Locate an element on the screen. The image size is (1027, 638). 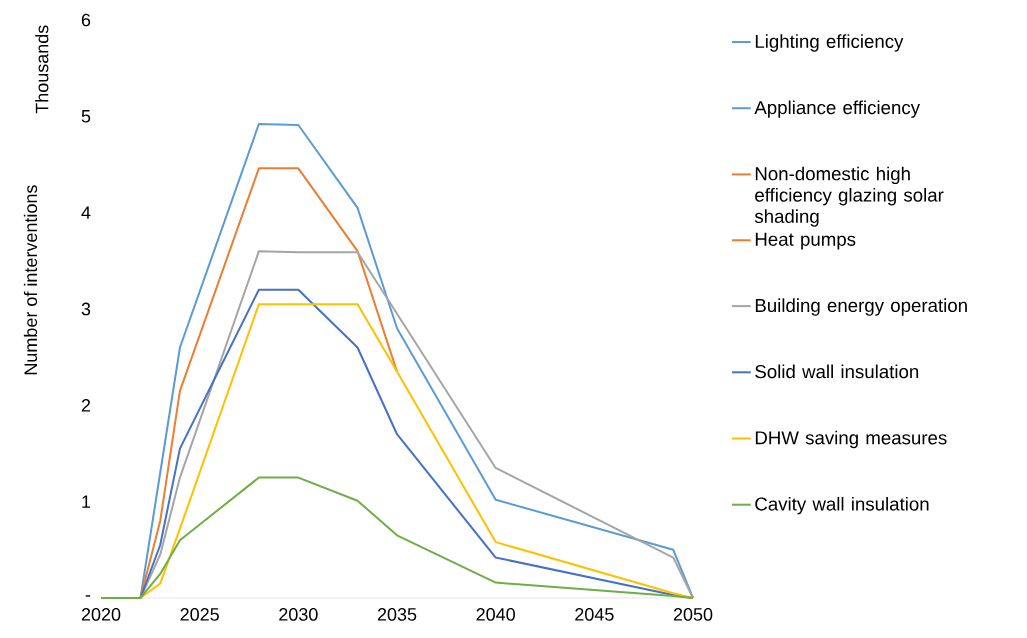
x-tick-label: 2035 is located at coordinates (397, 614).